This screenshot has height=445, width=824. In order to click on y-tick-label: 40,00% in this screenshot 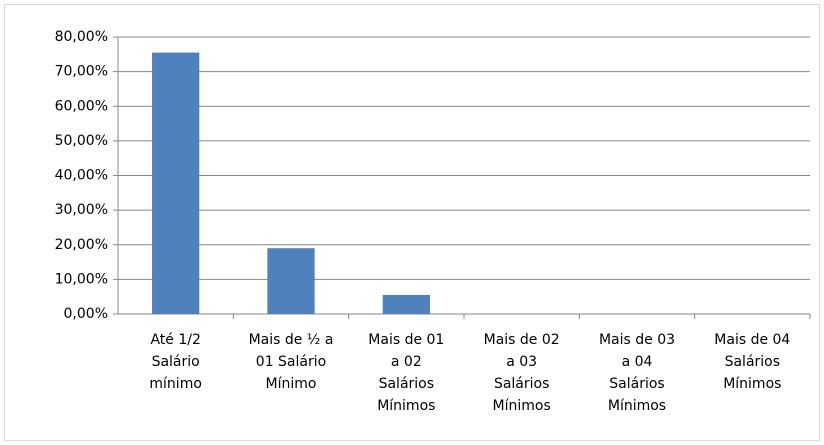, I will do `click(81, 176)`.